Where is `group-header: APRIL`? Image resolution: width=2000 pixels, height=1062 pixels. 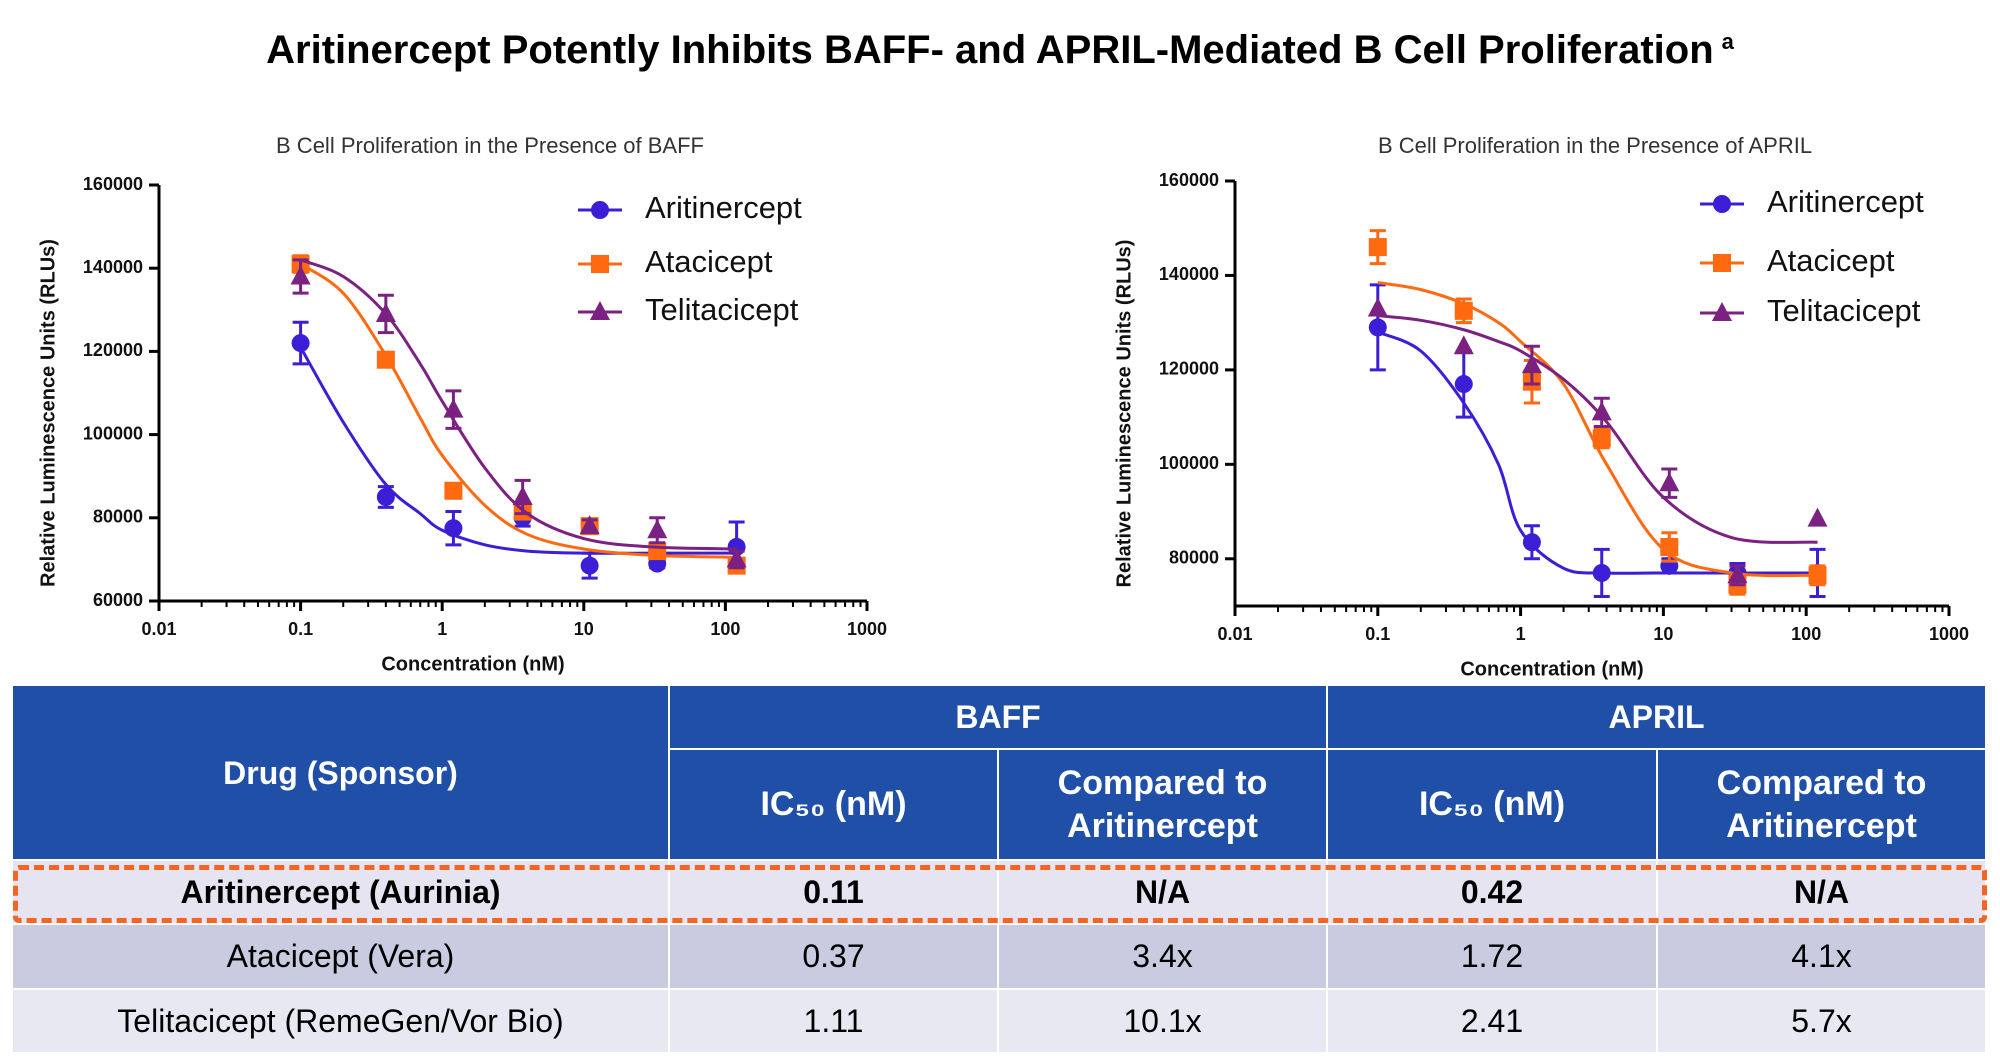
group-header: APRIL is located at coordinates (1657, 718).